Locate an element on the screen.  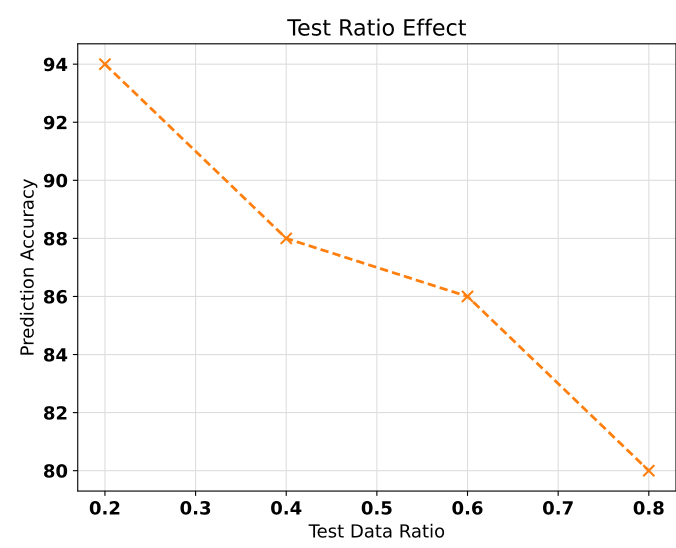
y-axis-title: Prediction Accuracy is located at coordinates (29, 267).